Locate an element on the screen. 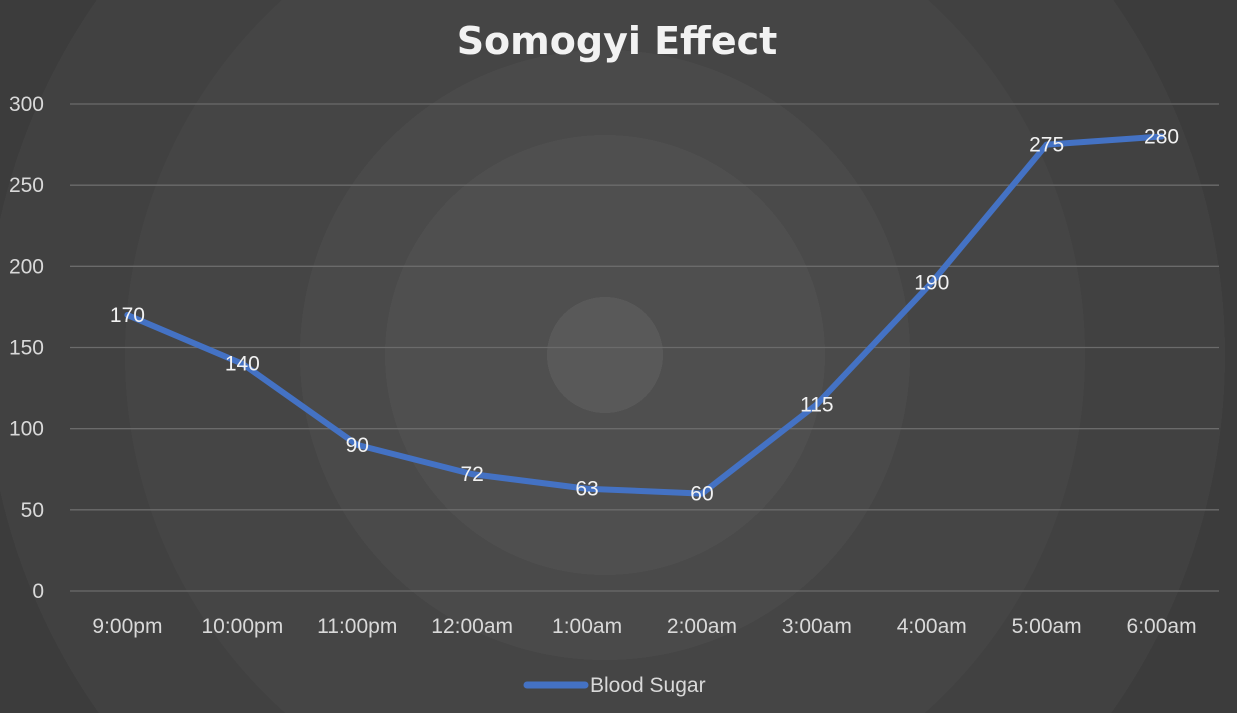 The image size is (1237, 713). y-tick-label: 250 is located at coordinates (26, 185).